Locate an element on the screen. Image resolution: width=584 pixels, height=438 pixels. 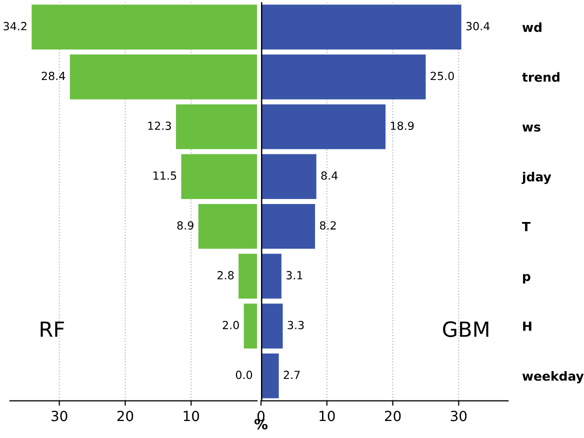
text: GBM is located at coordinates (465, 329).